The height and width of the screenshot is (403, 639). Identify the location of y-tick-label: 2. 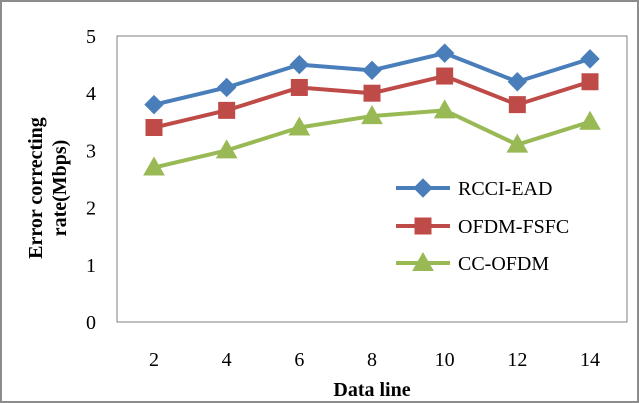
(91, 209).